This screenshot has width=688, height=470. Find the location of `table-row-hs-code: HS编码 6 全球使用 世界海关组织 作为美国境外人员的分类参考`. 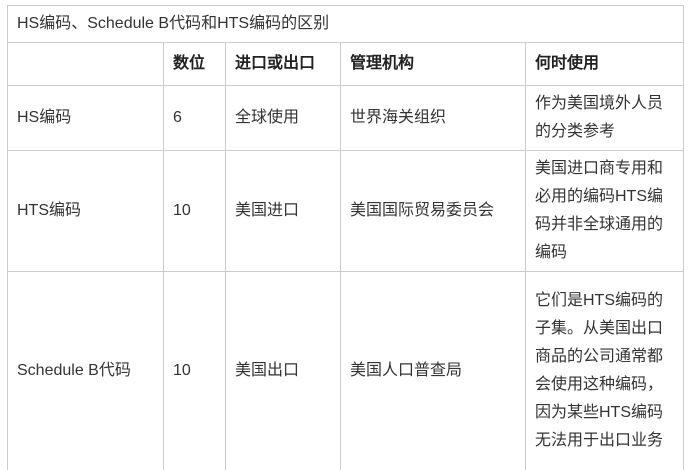

table-row-hs-code: HS编码 6 全球使用 世界海关组织 作为美国境外人员的分类参考 is located at coordinates (346, 118).